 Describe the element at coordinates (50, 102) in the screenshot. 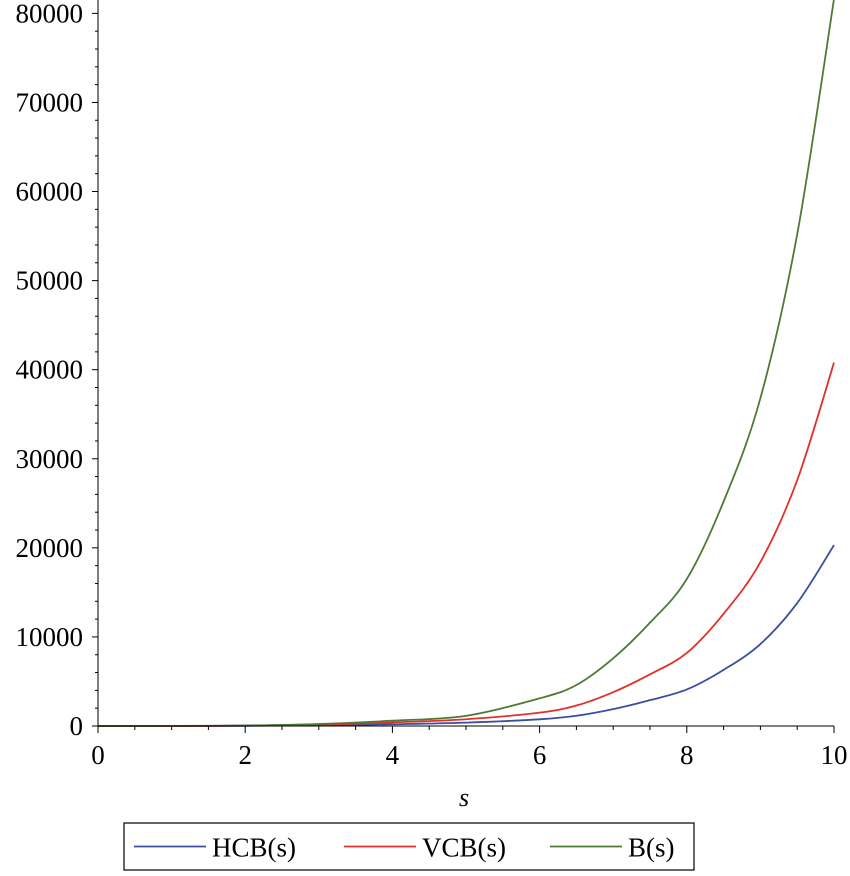

I see `y-tick-label: 70000` at that location.